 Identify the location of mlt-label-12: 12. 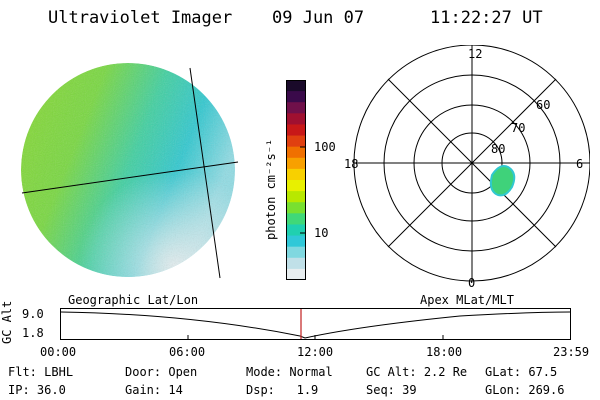
(475, 54).